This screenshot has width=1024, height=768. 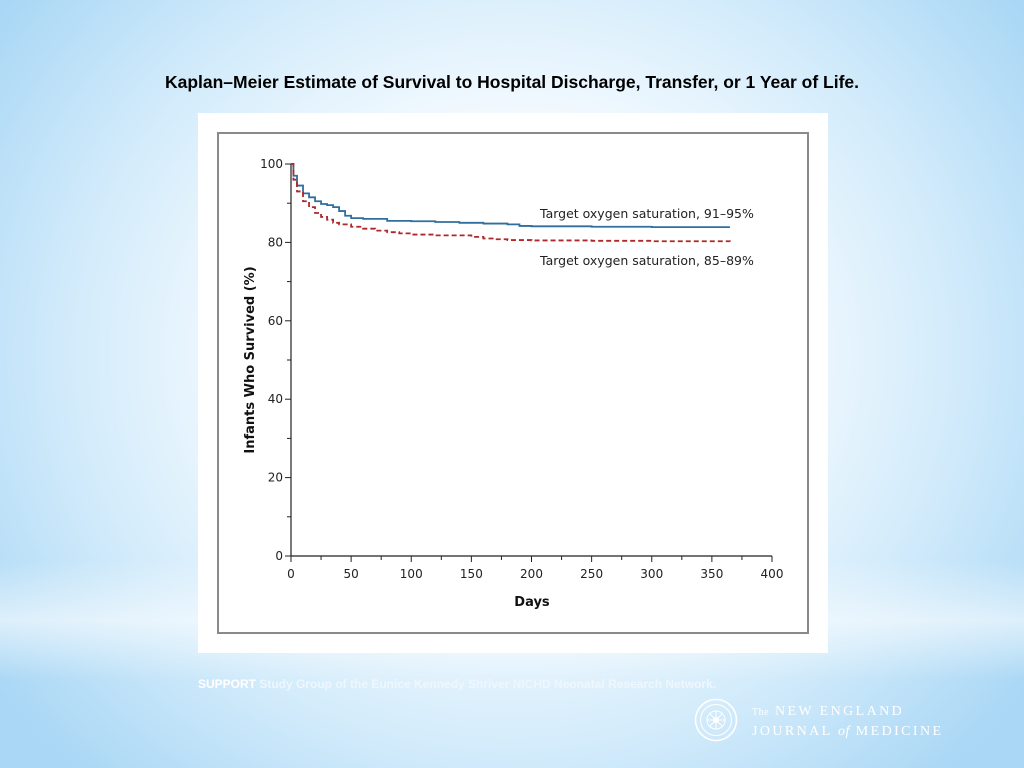 I want to click on journal-line1: NEW ENGLAND, so click(x=839, y=711).